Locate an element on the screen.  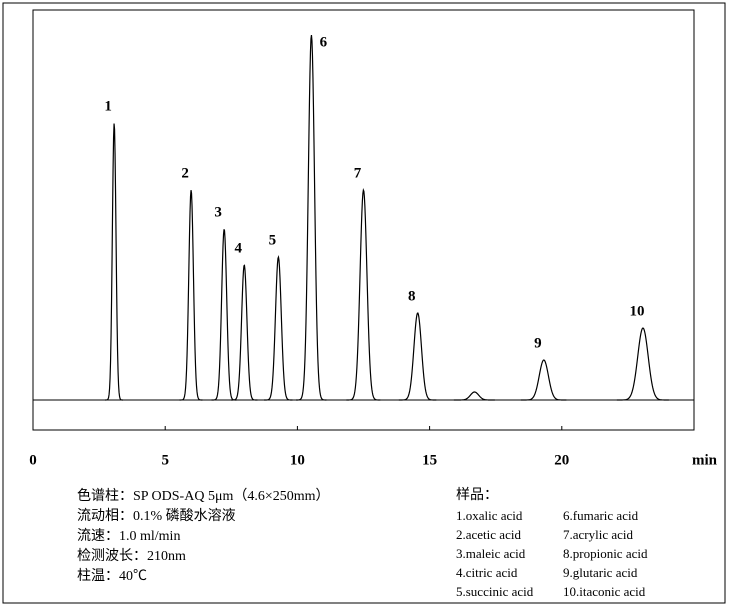
sample-item: 2.acetic acid is located at coordinates (488, 534).